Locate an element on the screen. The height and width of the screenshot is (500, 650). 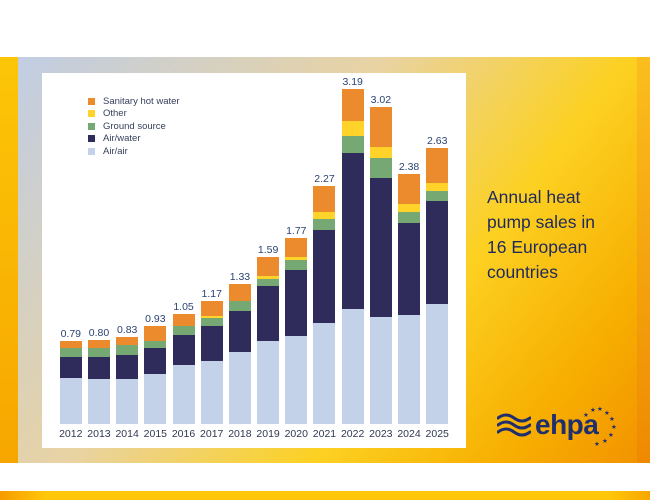
bar-column: 0.79 2012 is located at coordinates (71, 385).